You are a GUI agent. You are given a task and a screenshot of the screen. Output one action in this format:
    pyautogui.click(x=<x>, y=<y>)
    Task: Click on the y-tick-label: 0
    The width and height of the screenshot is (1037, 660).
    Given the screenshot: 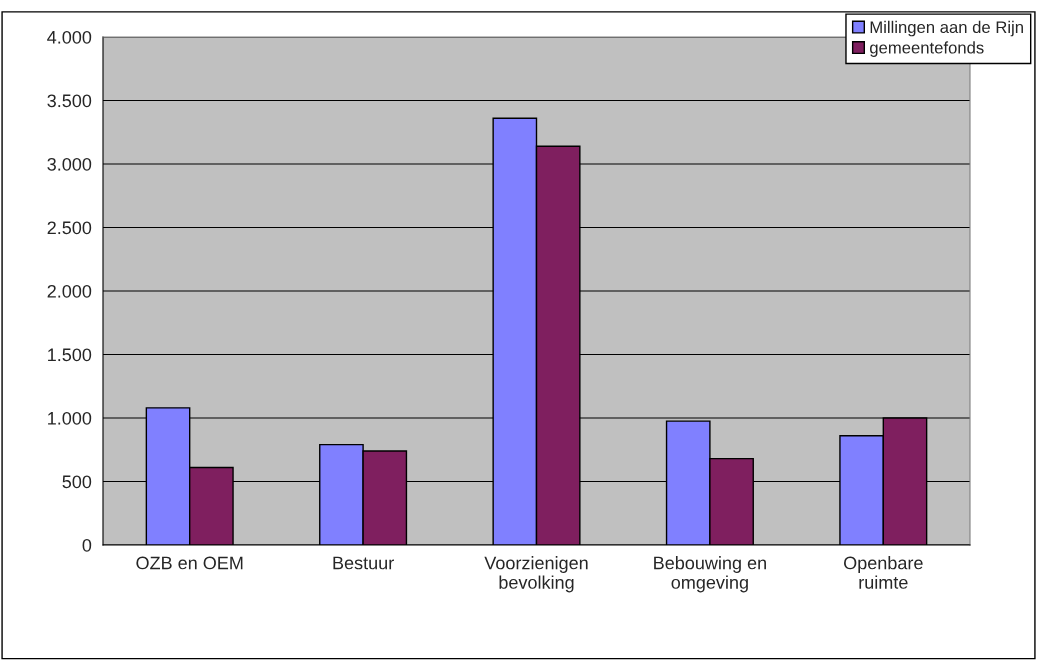 What is the action you would take?
    pyautogui.click(x=87, y=545)
    